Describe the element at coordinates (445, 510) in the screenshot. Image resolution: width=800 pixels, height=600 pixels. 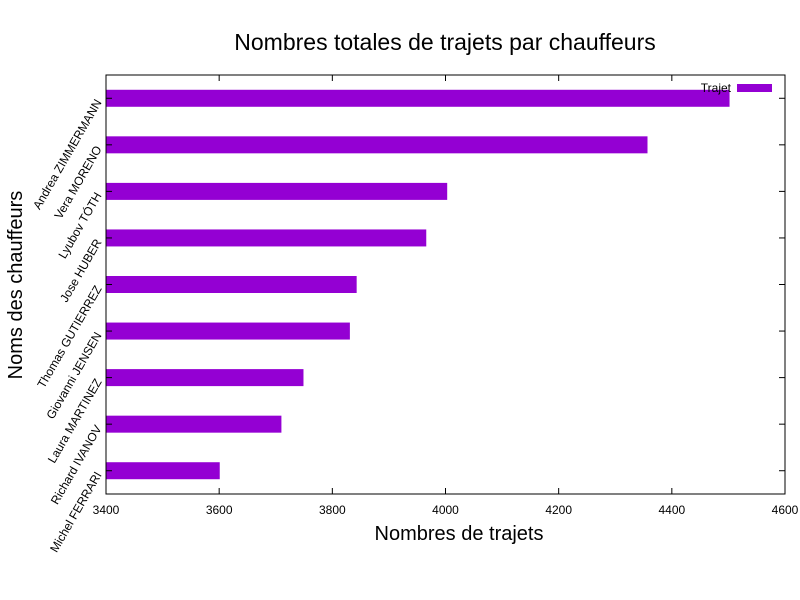
I see `x-tick-label: 4000` at that location.